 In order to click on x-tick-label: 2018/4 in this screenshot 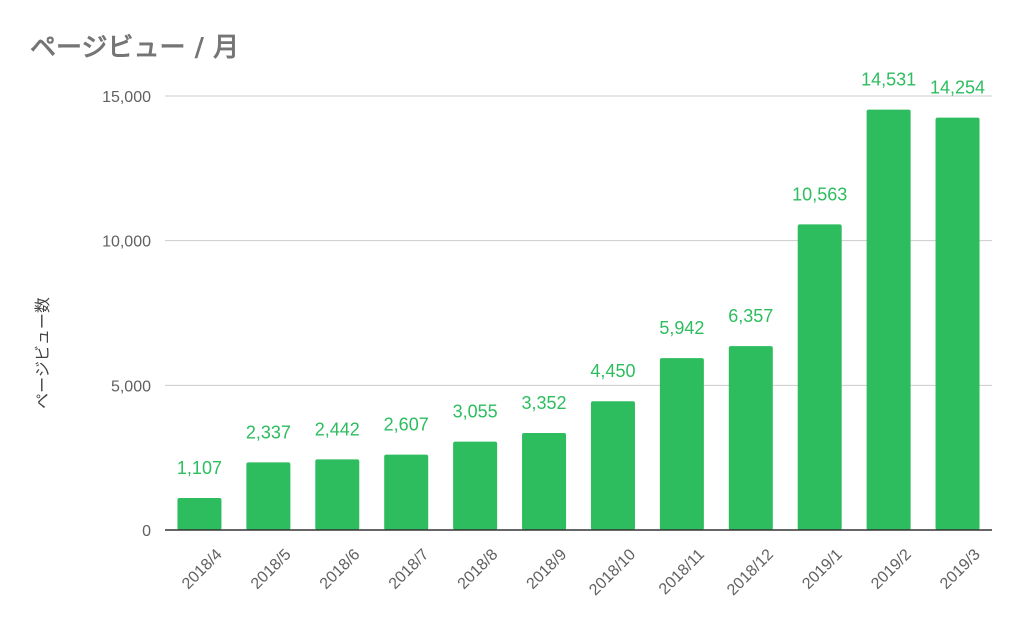, I will do `click(202, 569)`.